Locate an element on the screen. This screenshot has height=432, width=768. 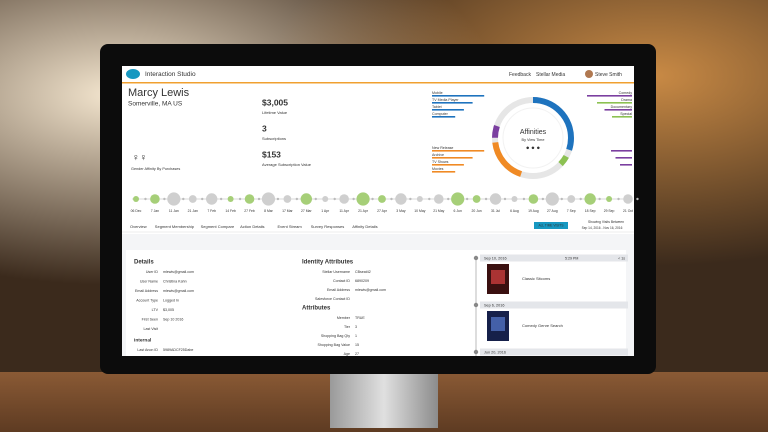
feed-thumb-art is located at coordinates (498, 277).